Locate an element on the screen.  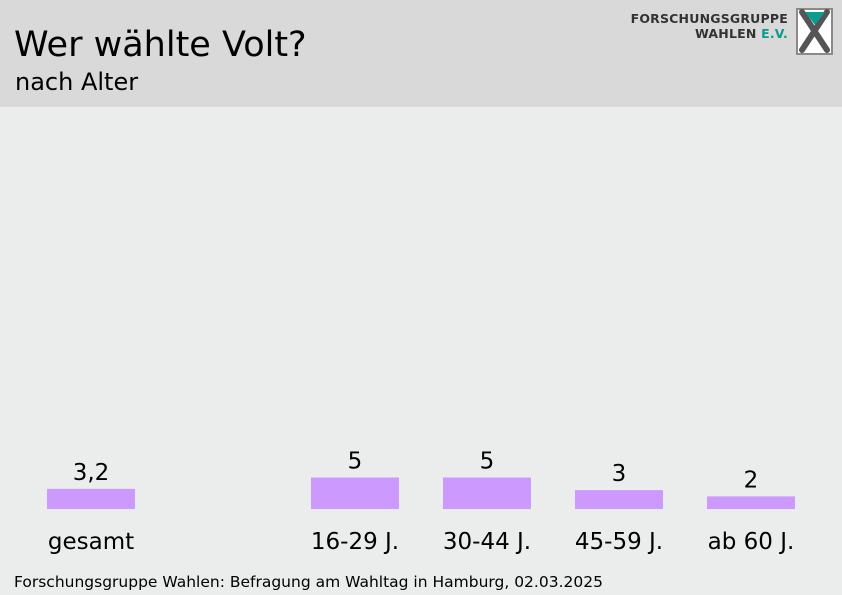
logo-text-line1: FORSCHUNGSGRUPPE is located at coordinates (709, 18).